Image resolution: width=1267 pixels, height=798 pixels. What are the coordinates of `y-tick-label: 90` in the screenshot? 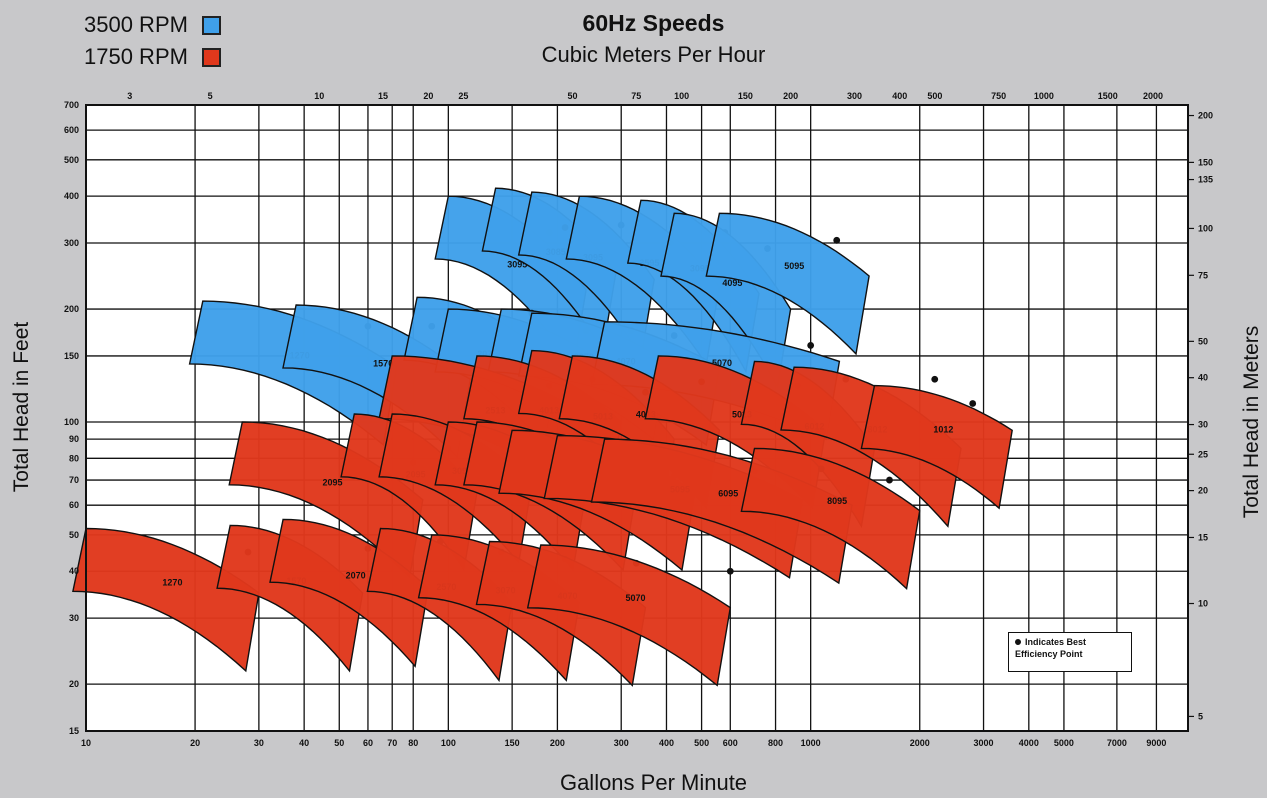 It's located at (74, 439).